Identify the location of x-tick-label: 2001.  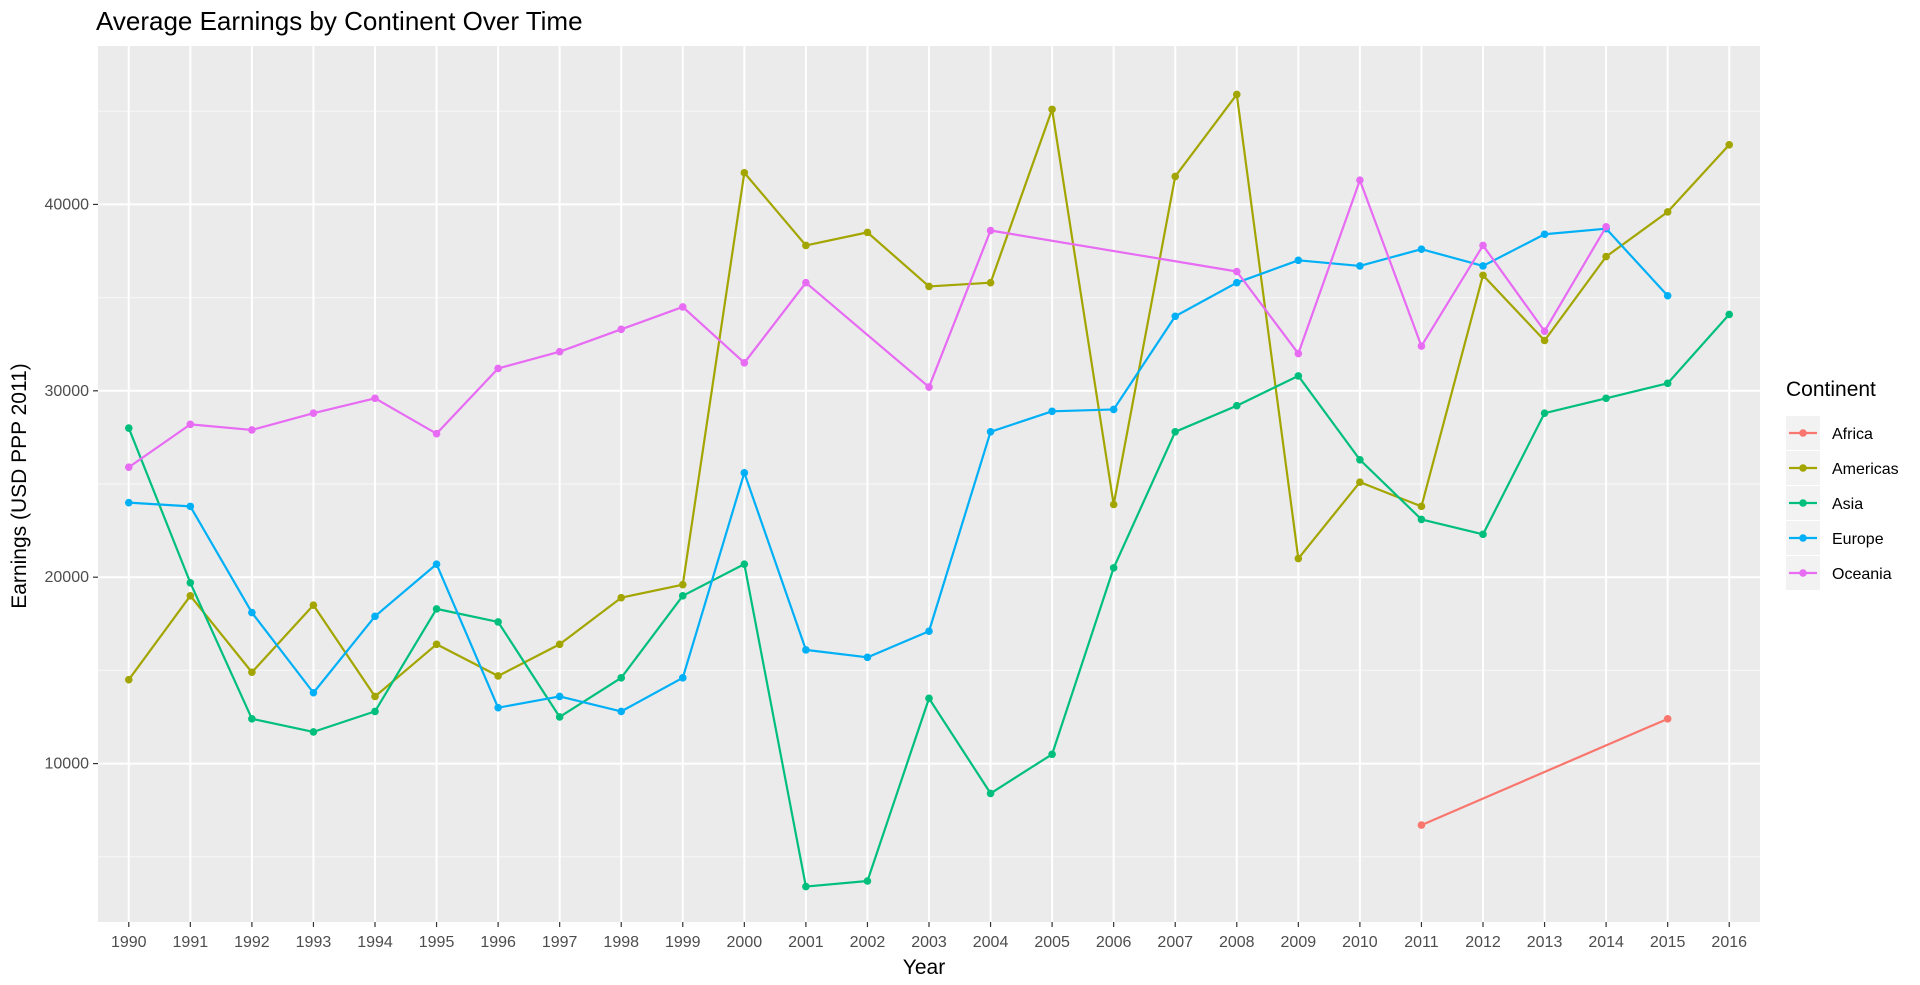
(806, 942).